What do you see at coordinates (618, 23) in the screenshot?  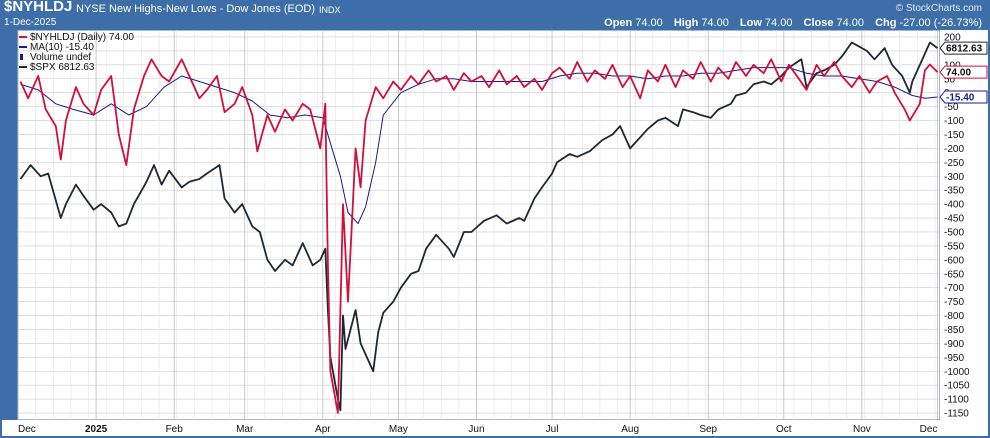 I see `open-label: Open` at bounding box center [618, 23].